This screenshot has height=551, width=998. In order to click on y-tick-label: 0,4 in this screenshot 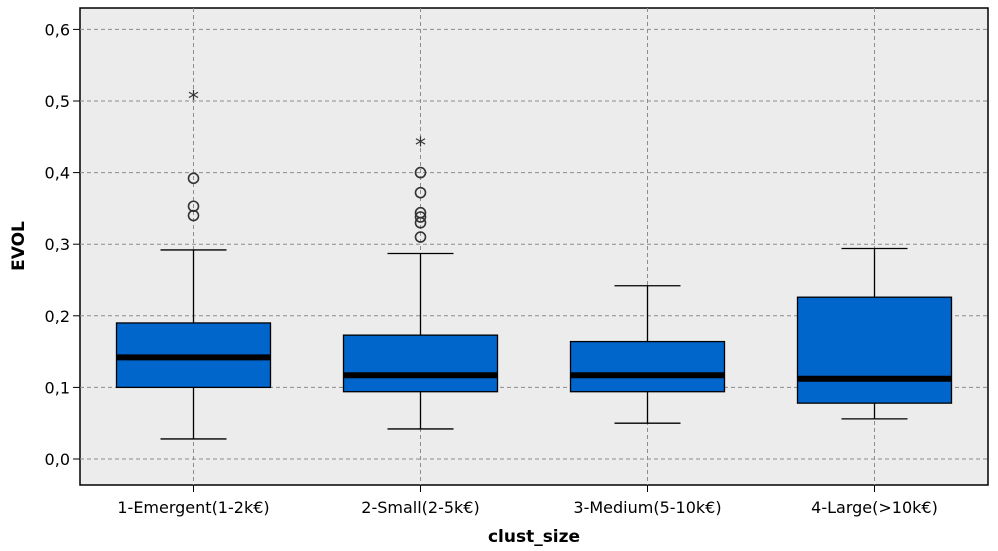, I will do `click(57, 173)`.